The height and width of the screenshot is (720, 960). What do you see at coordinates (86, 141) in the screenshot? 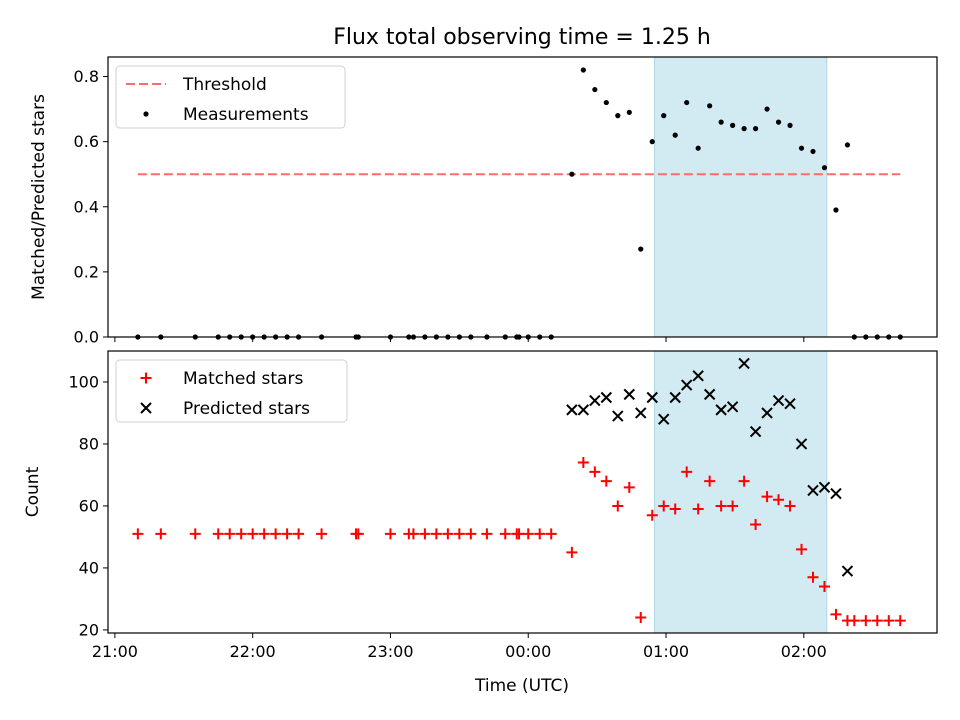
I see `y-tick-label: 0.6` at bounding box center [86, 141].